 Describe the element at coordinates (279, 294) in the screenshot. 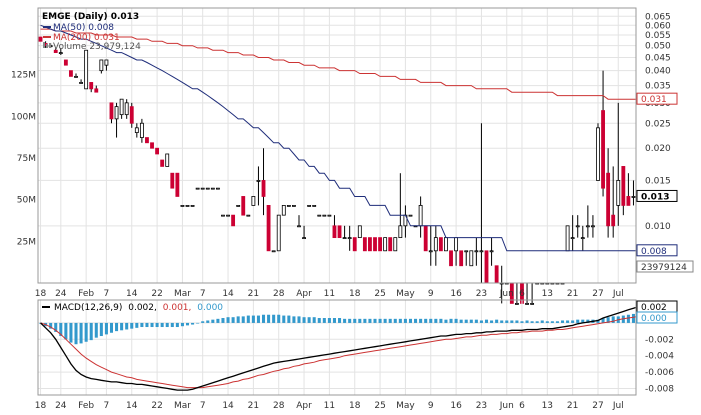

I see `date-label-top-10: 28` at that location.